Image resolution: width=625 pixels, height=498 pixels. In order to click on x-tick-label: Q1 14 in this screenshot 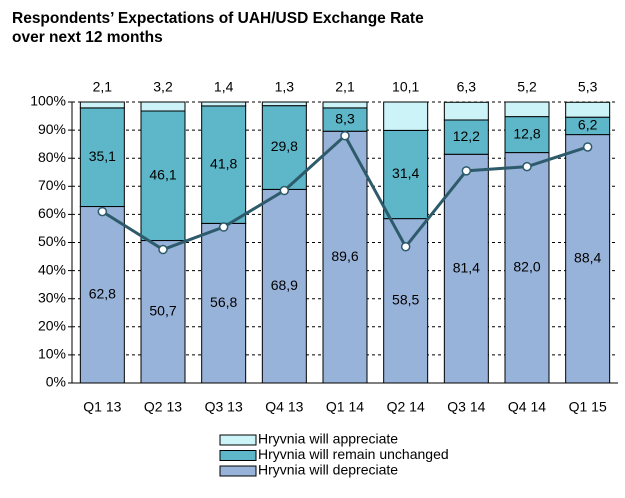, I will do `click(345, 407)`.